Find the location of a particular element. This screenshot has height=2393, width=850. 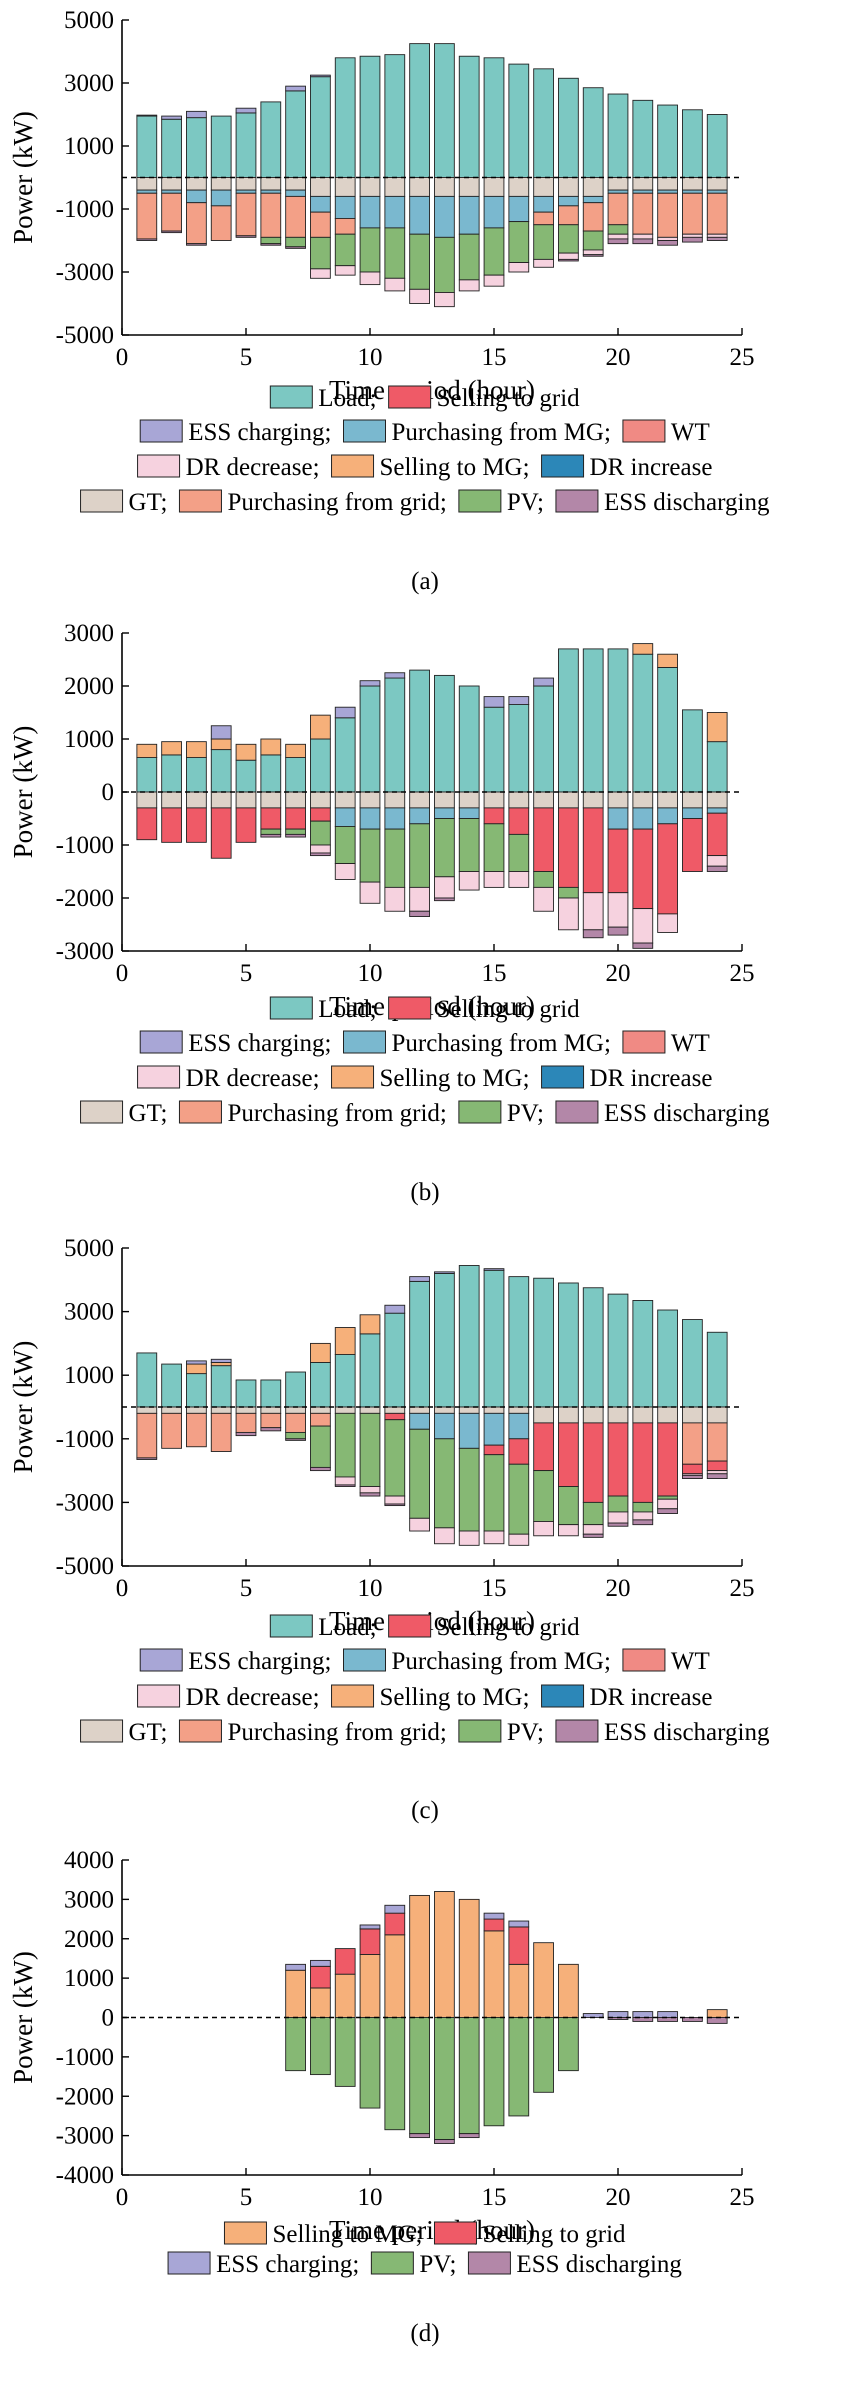

legend-swatch-pv is located at coordinates (480, 1731).